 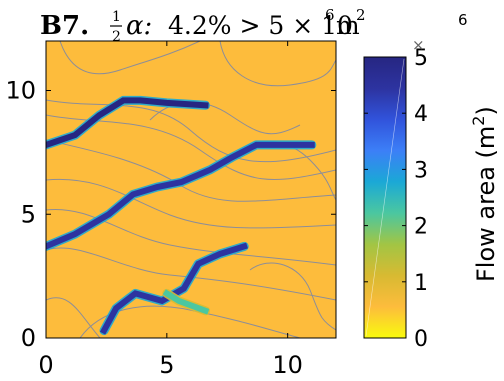 I want to click on colorbar-tick-label: 0, so click(x=421, y=339).